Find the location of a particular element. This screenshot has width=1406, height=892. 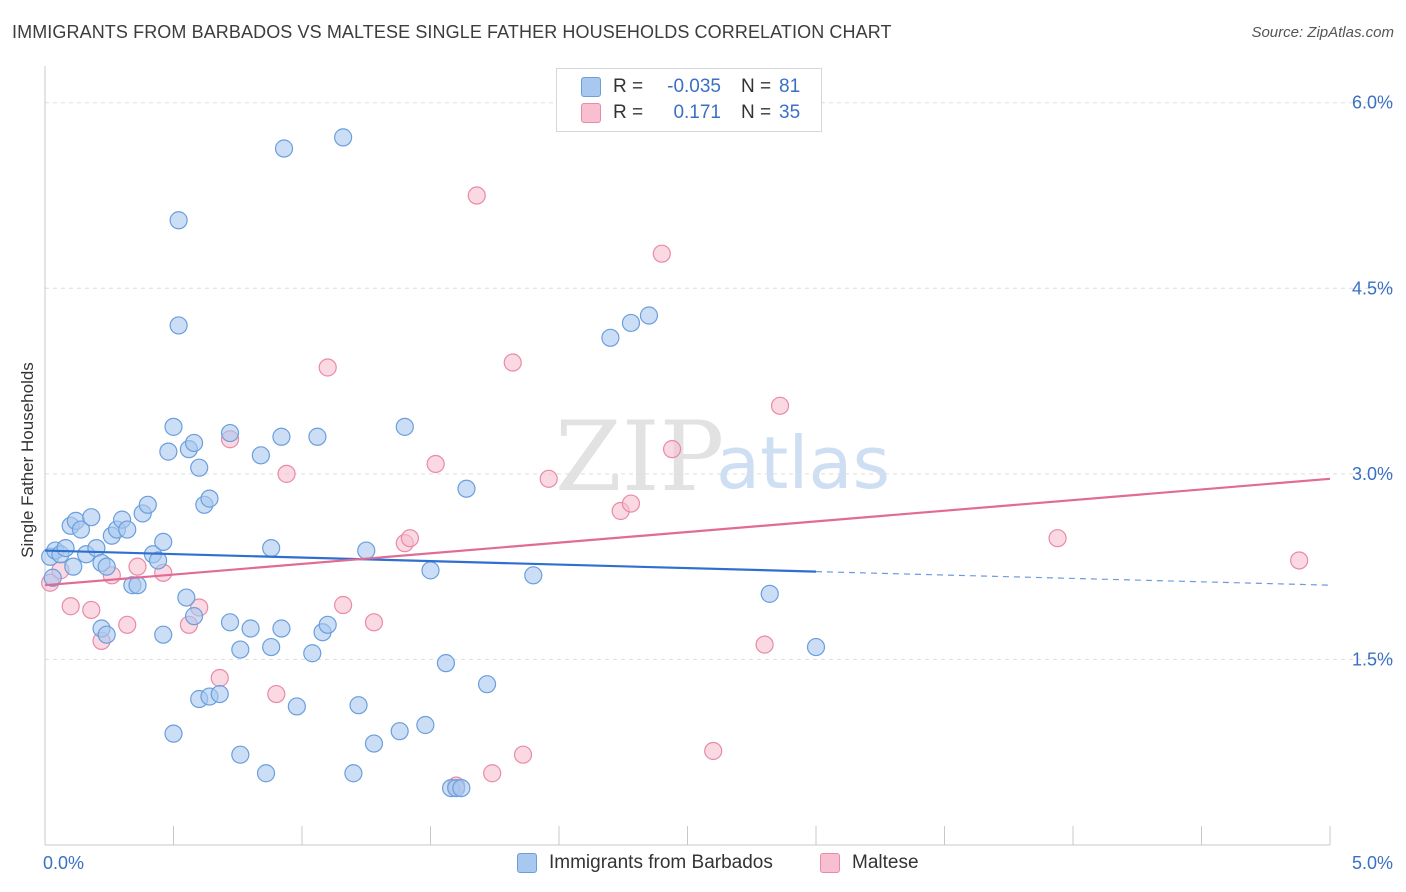

stats-legend: R = -0.035 N = 81 R = 0.171 N = 35 is located at coordinates (689, 100).